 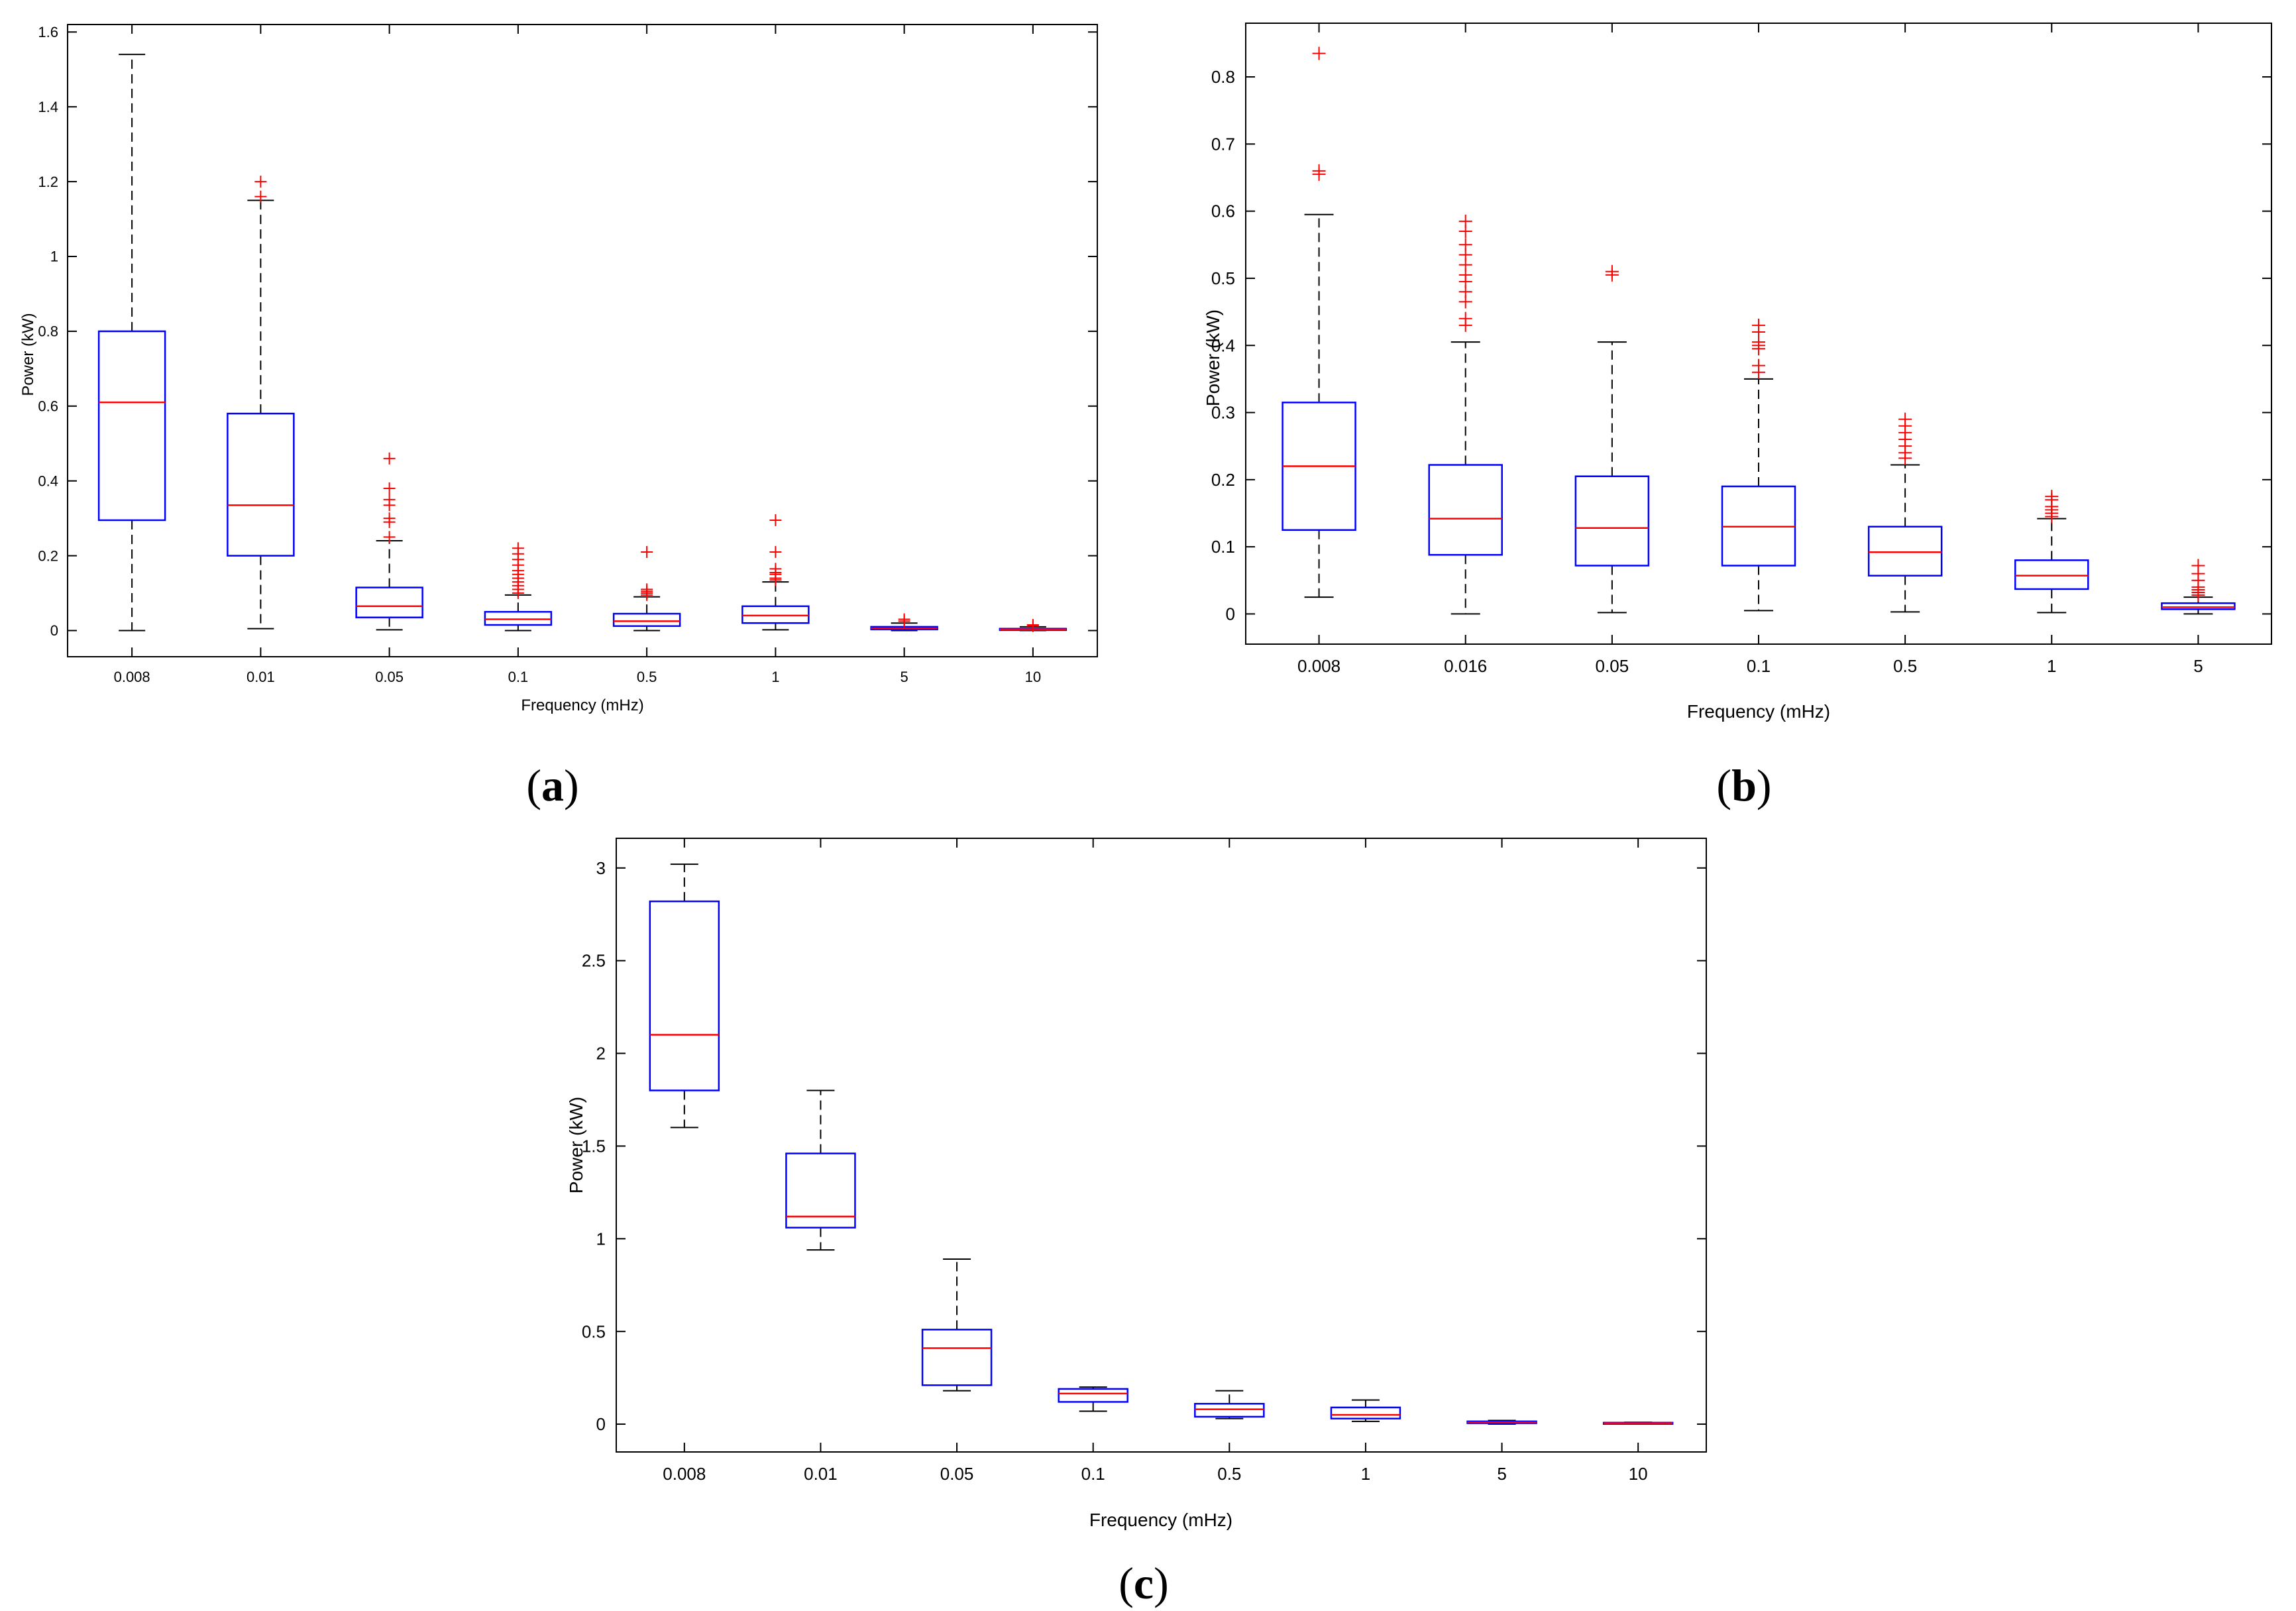 What do you see at coordinates (582, 705) in the screenshot?
I see `panel-a-x-axis-label: Frequency (mHz)` at bounding box center [582, 705].